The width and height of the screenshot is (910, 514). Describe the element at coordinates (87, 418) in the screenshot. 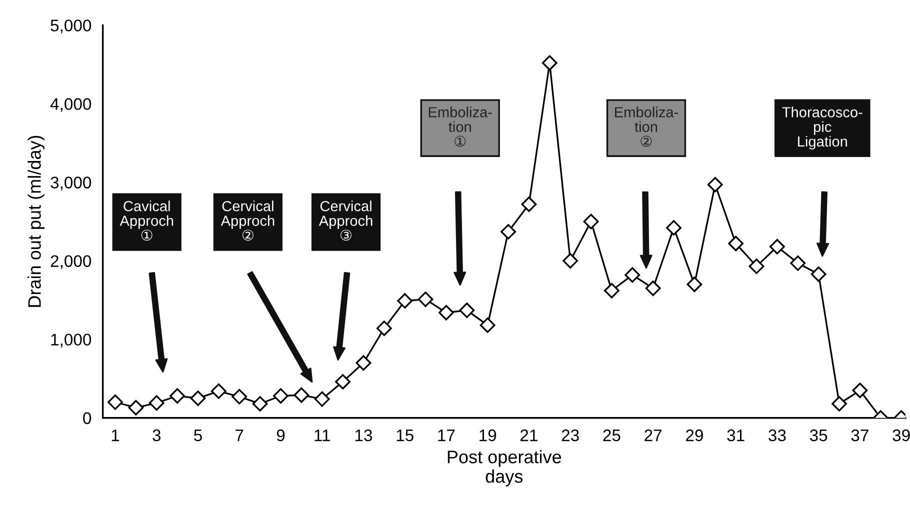

I see `y-tick-label: 0` at that location.